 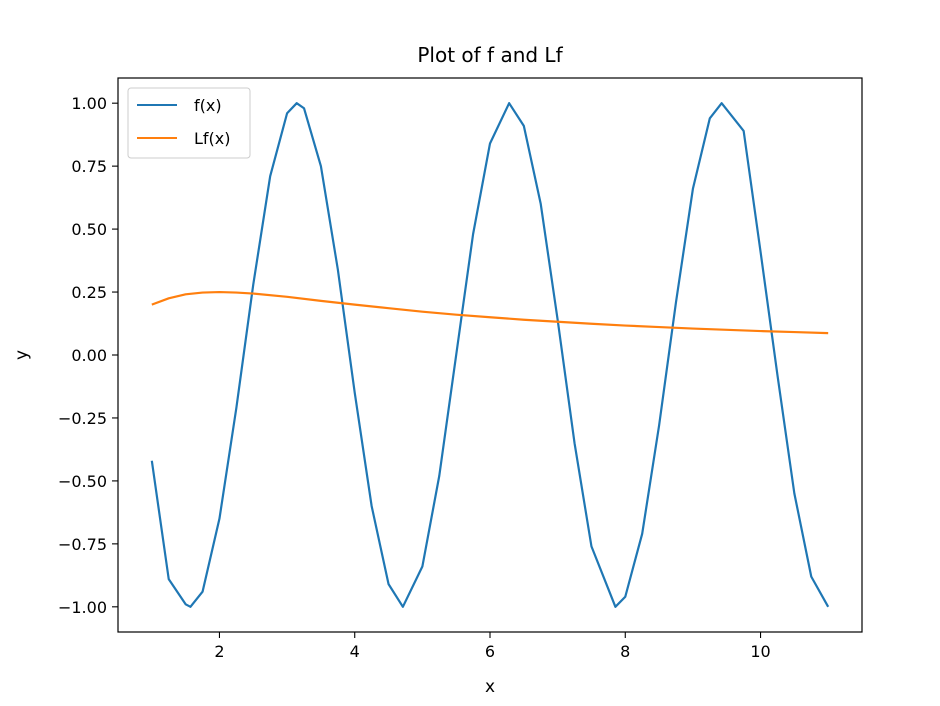 I want to click on x-tick-label: 2, so click(x=219, y=651).